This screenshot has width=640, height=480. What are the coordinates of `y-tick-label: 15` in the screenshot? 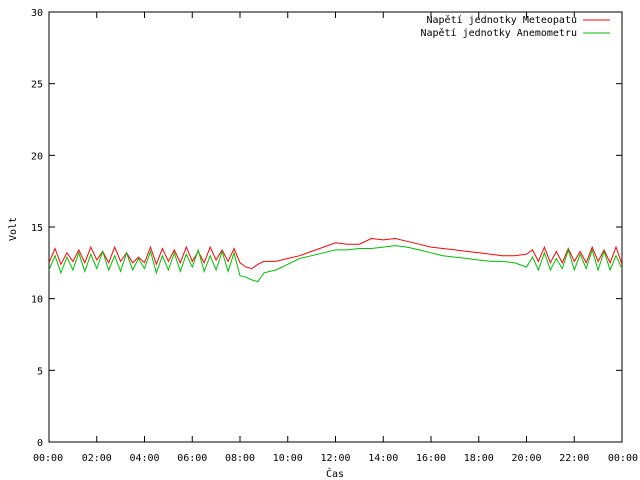 It's located at (37, 228).